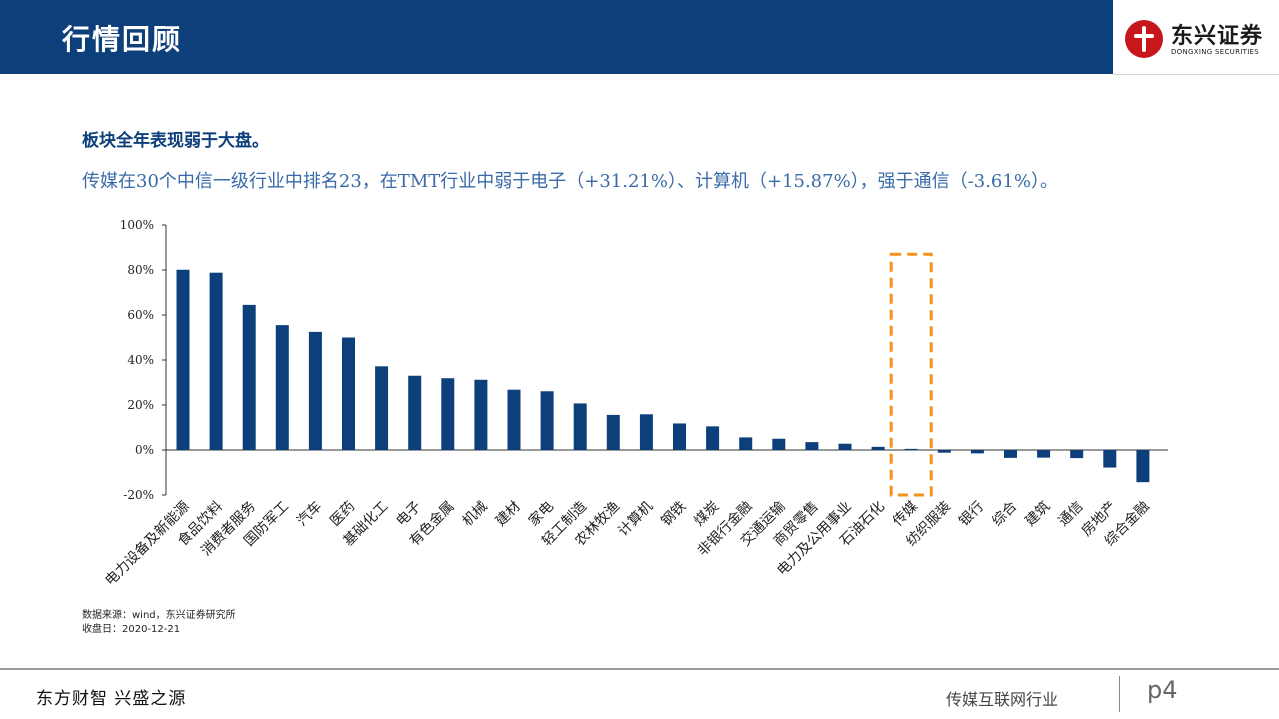 The image size is (1279, 719). Describe the element at coordinates (309, 514) in the screenshot. I see `x-tick-label: 汽车` at that location.